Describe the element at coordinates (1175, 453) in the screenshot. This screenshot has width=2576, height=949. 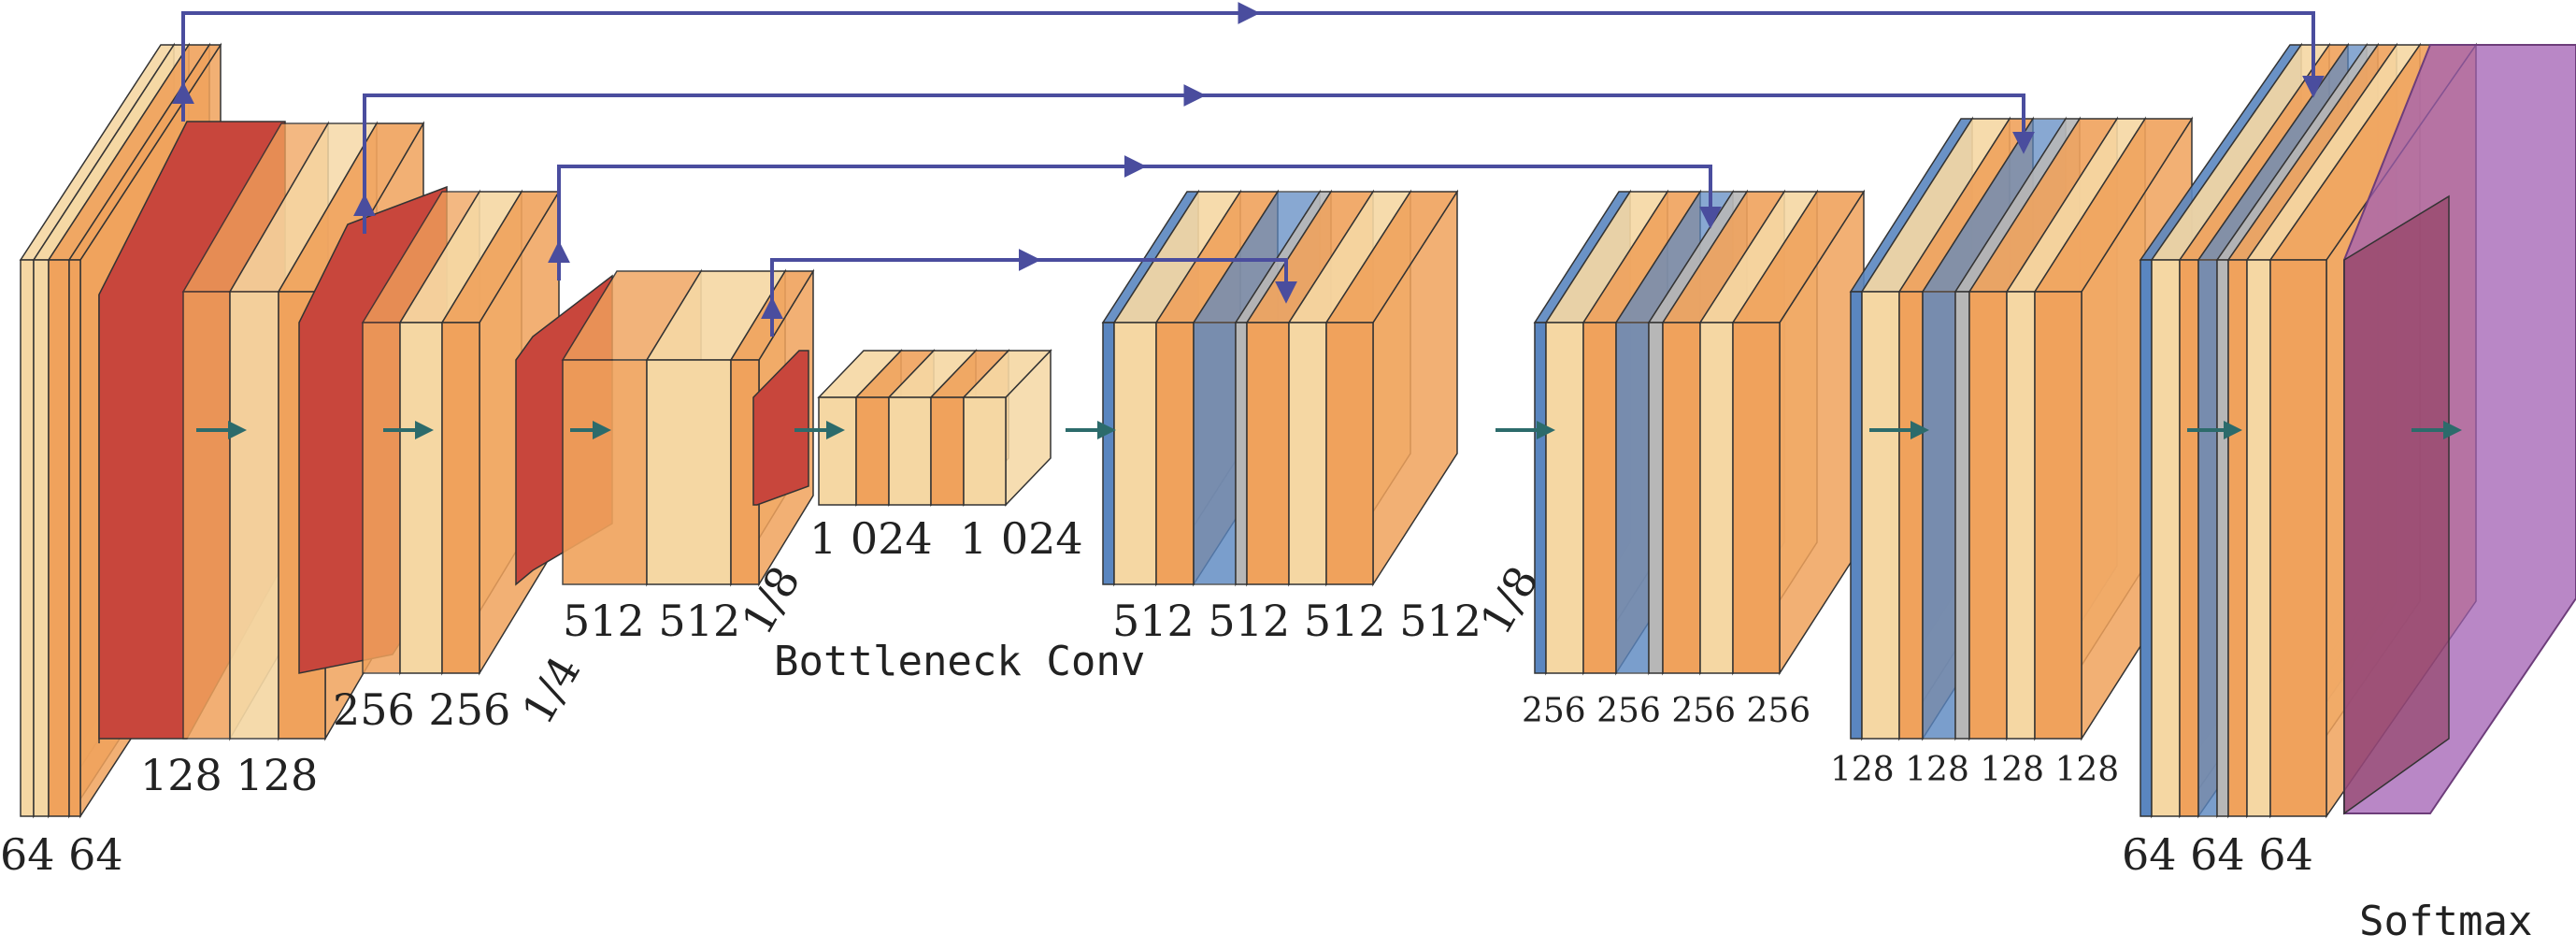
I see `dec4-part-2-front` at that location.